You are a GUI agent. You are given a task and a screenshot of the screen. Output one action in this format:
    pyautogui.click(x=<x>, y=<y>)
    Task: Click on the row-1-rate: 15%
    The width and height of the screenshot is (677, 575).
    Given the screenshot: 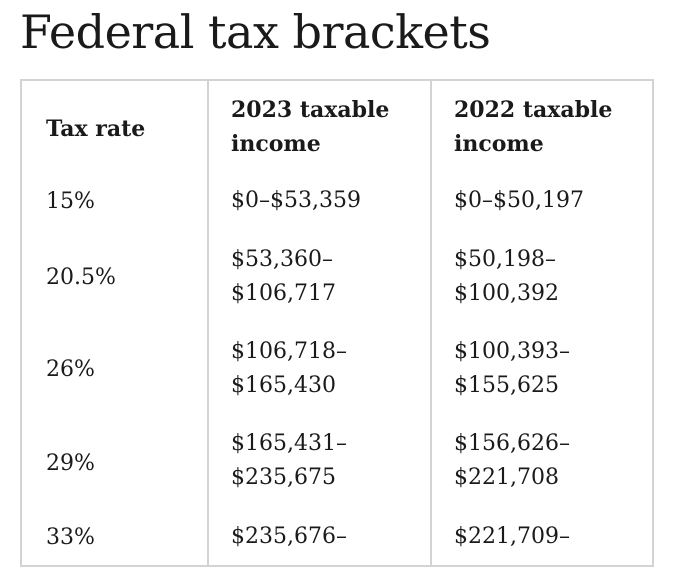 What is the action you would take?
    pyautogui.click(x=70, y=201)
    